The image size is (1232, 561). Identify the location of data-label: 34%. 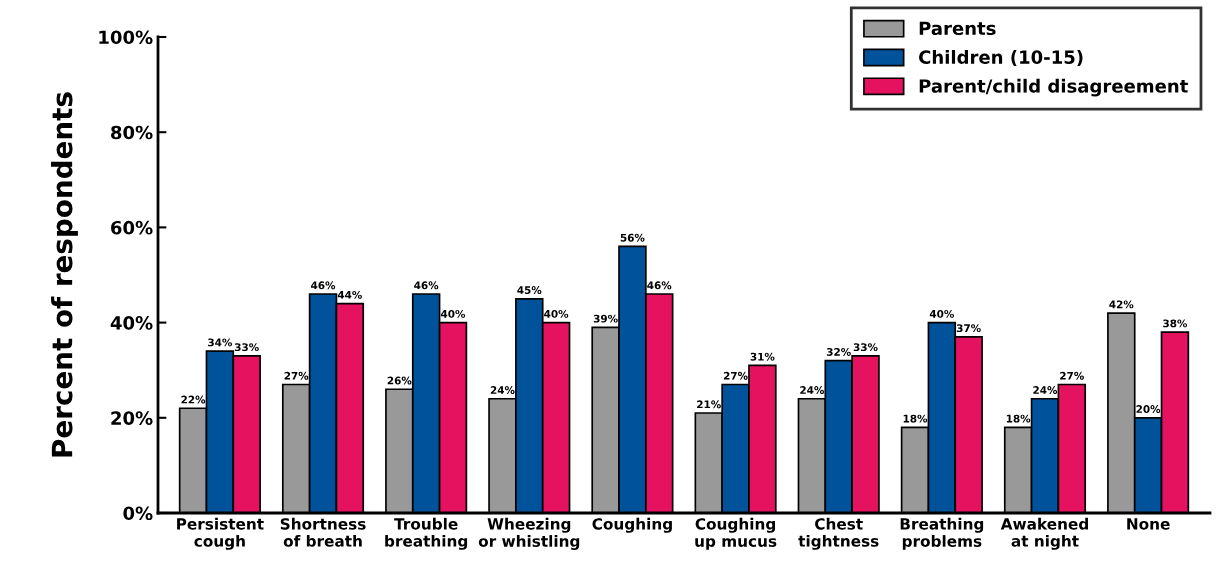
(220, 342).